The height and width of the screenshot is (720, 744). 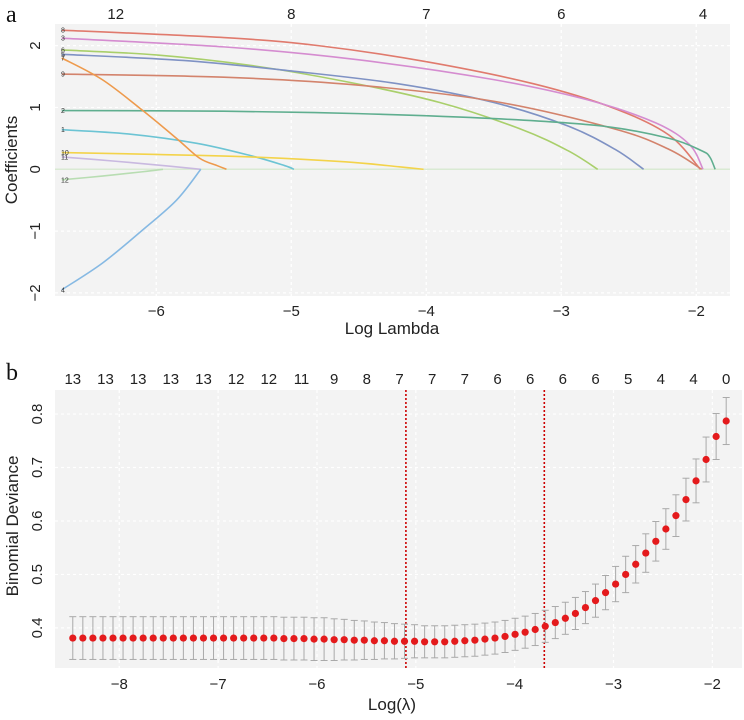 What do you see at coordinates (514, 684) in the screenshot?
I see `panel-b-x-tick-label: −4` at bounding box center [514, 684].